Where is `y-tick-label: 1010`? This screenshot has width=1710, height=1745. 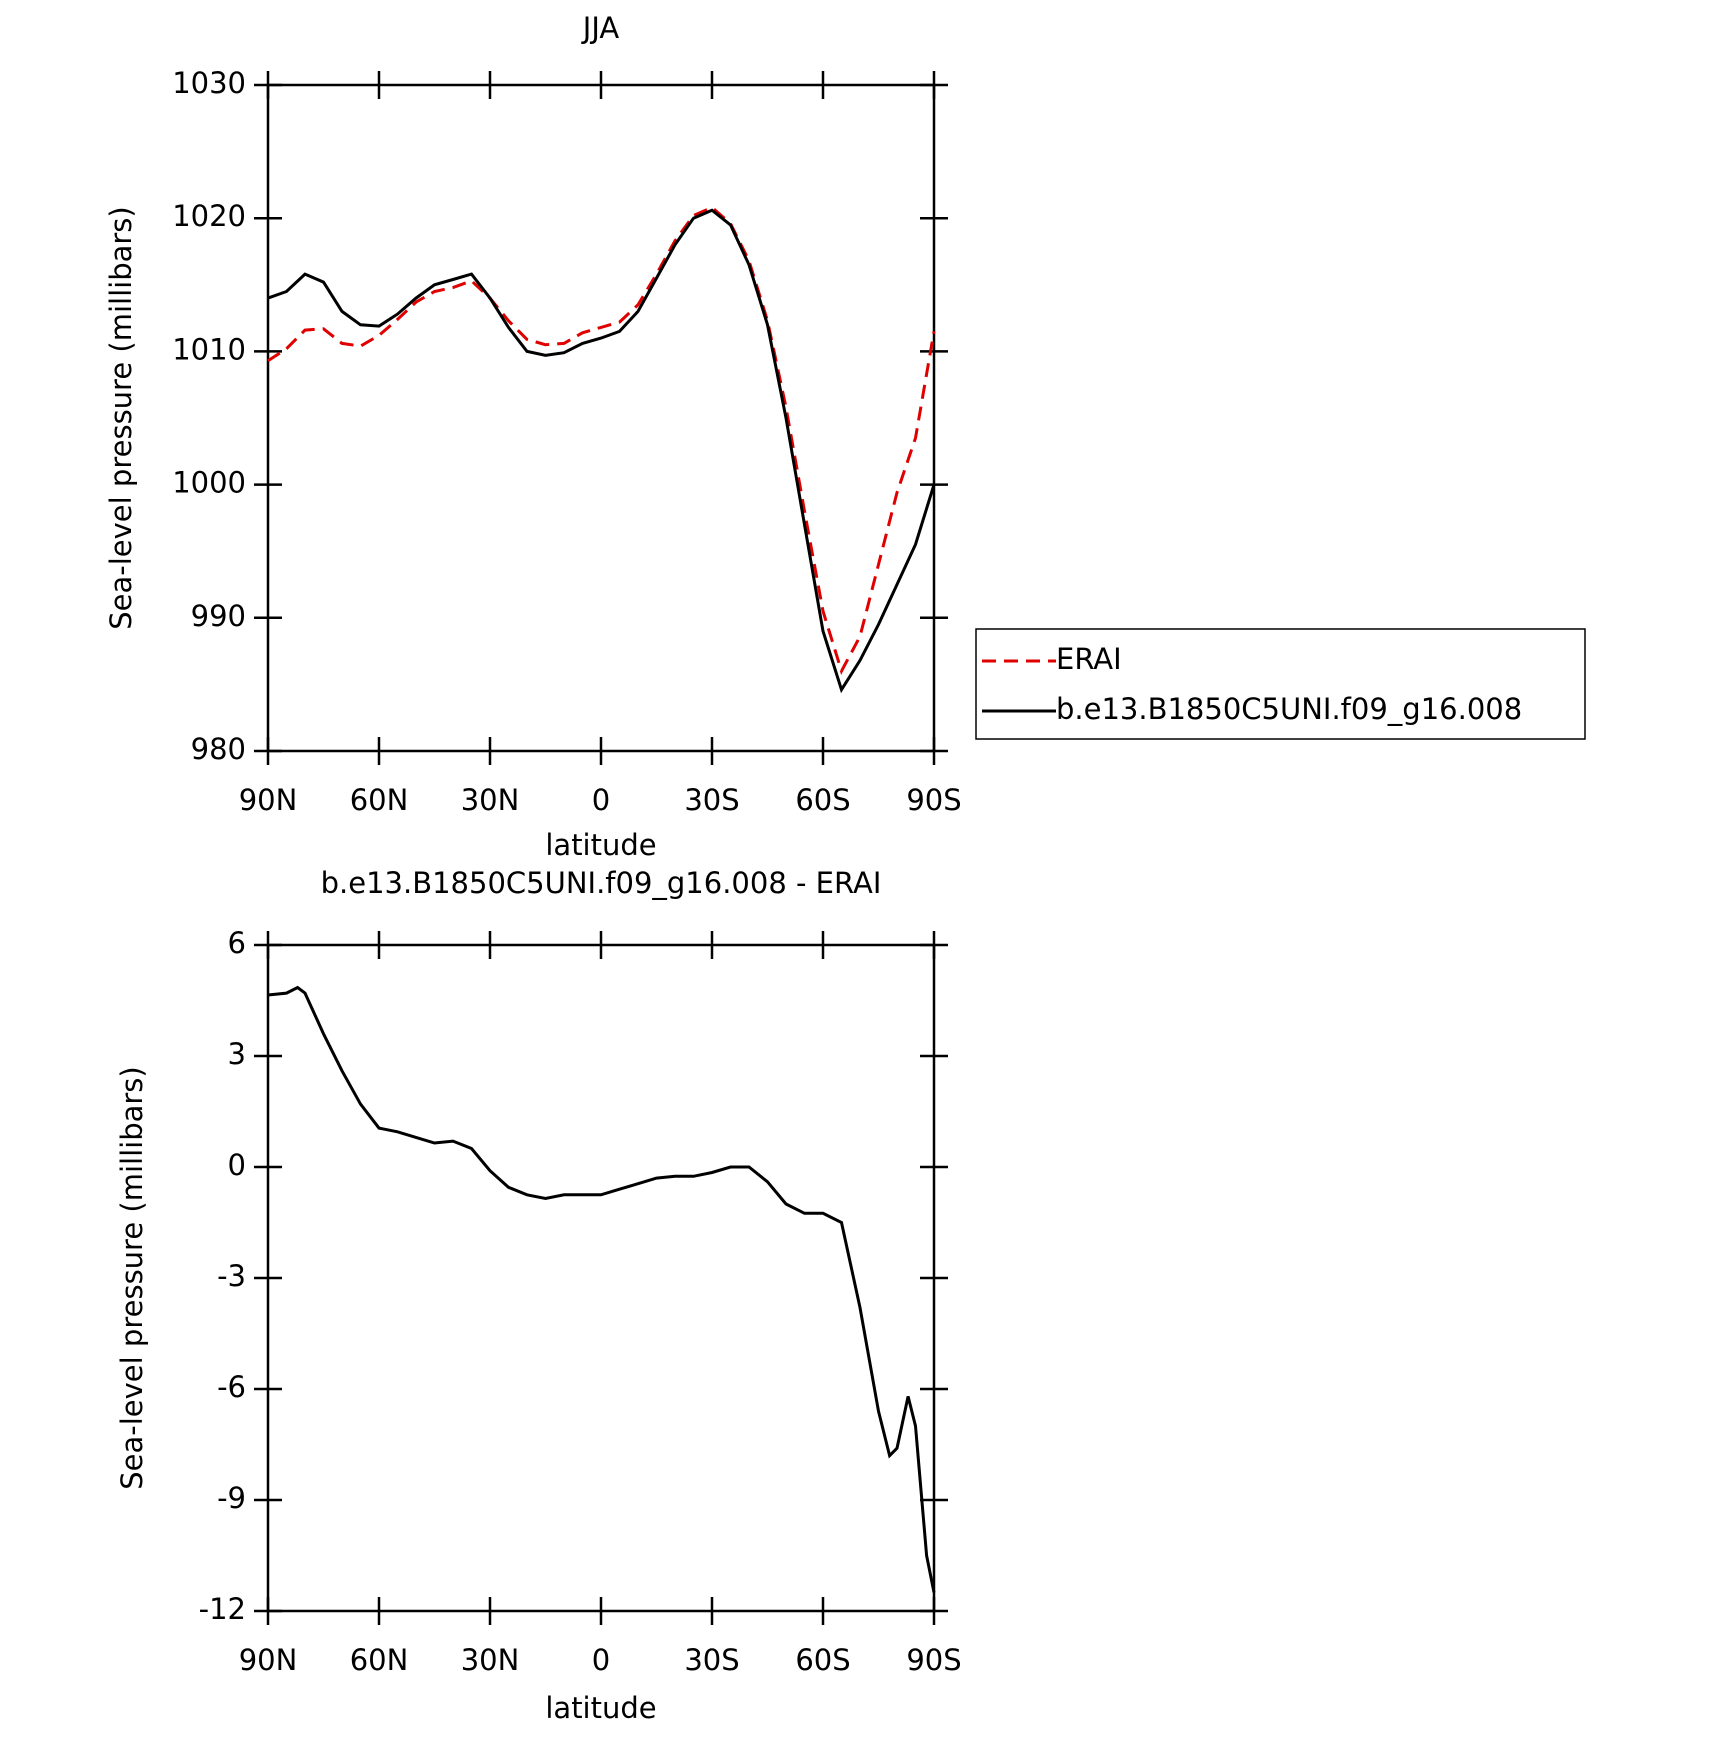
y-tick-label: 1010 is located at coordinates (209, 349).